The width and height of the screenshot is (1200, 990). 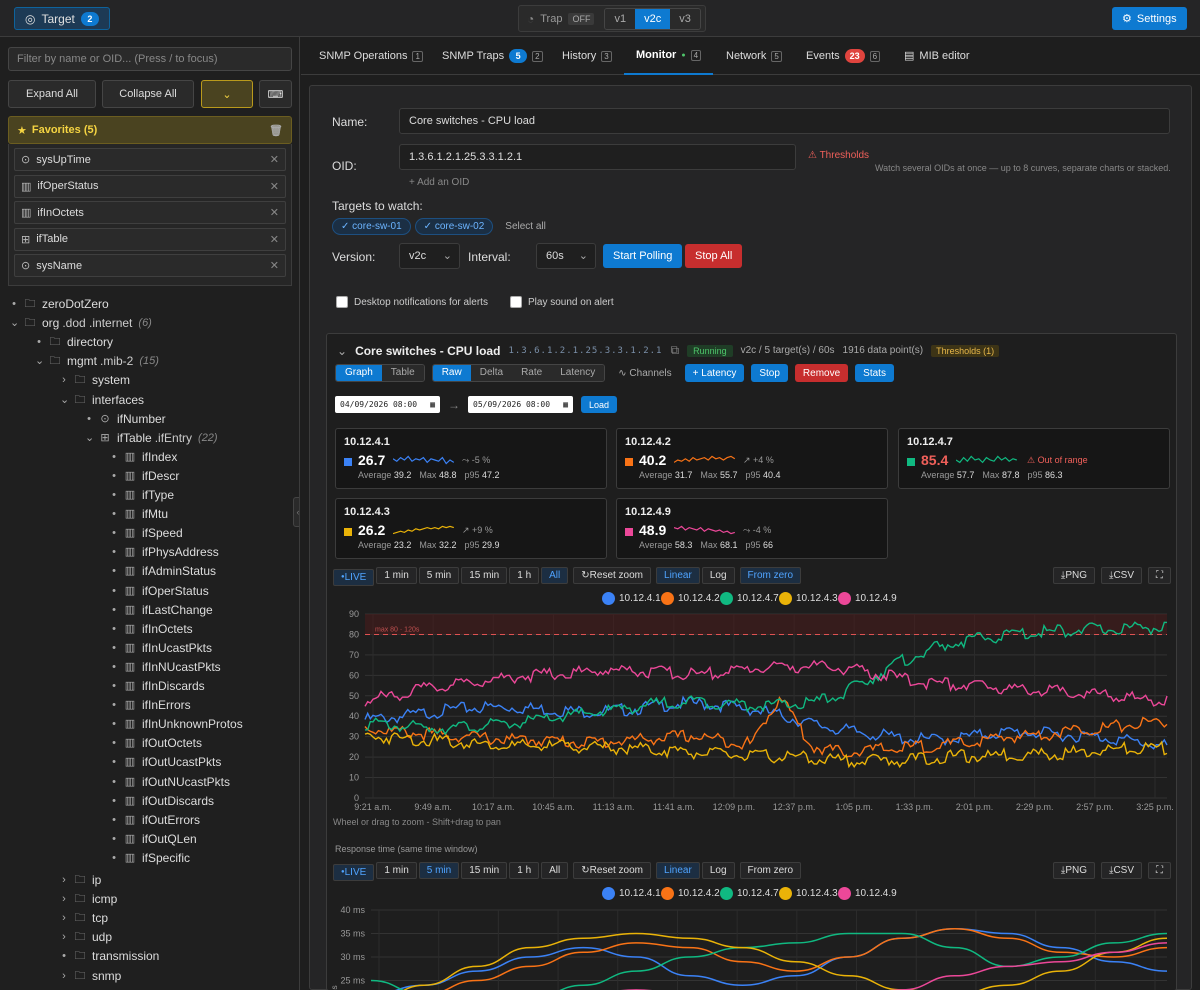 I want to click on interval-select: 60s ⌄, so click(x=566, y=256).